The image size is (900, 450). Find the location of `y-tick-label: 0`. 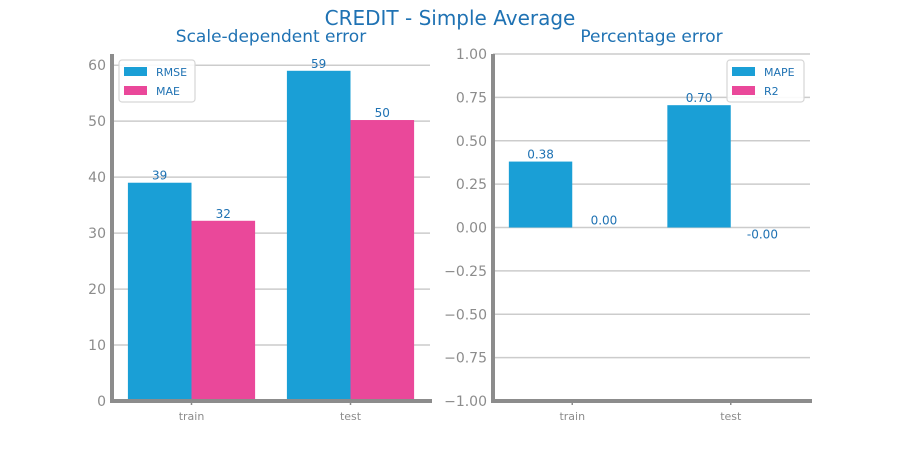

y-tick-label: 0 is located at coordinates (101, 402).